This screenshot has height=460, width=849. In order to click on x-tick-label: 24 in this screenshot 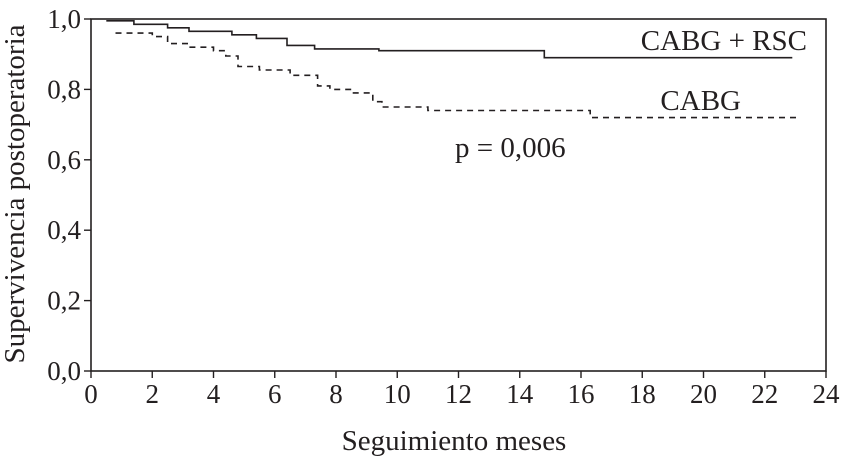, I will do `click(827, 394)`.